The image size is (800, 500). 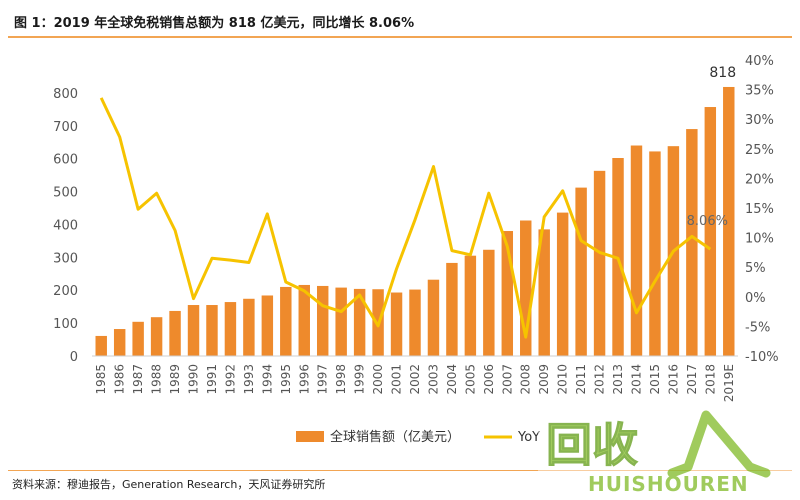 I want to click on x-tick-label: 1994, so click(x=267, y=379).